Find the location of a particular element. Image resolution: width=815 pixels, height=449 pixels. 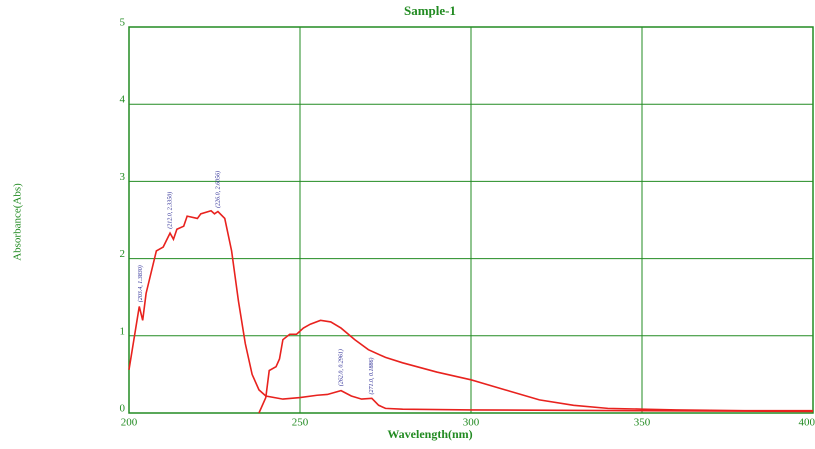

x-tick-label: 300 is located at coordinates (471, 423).